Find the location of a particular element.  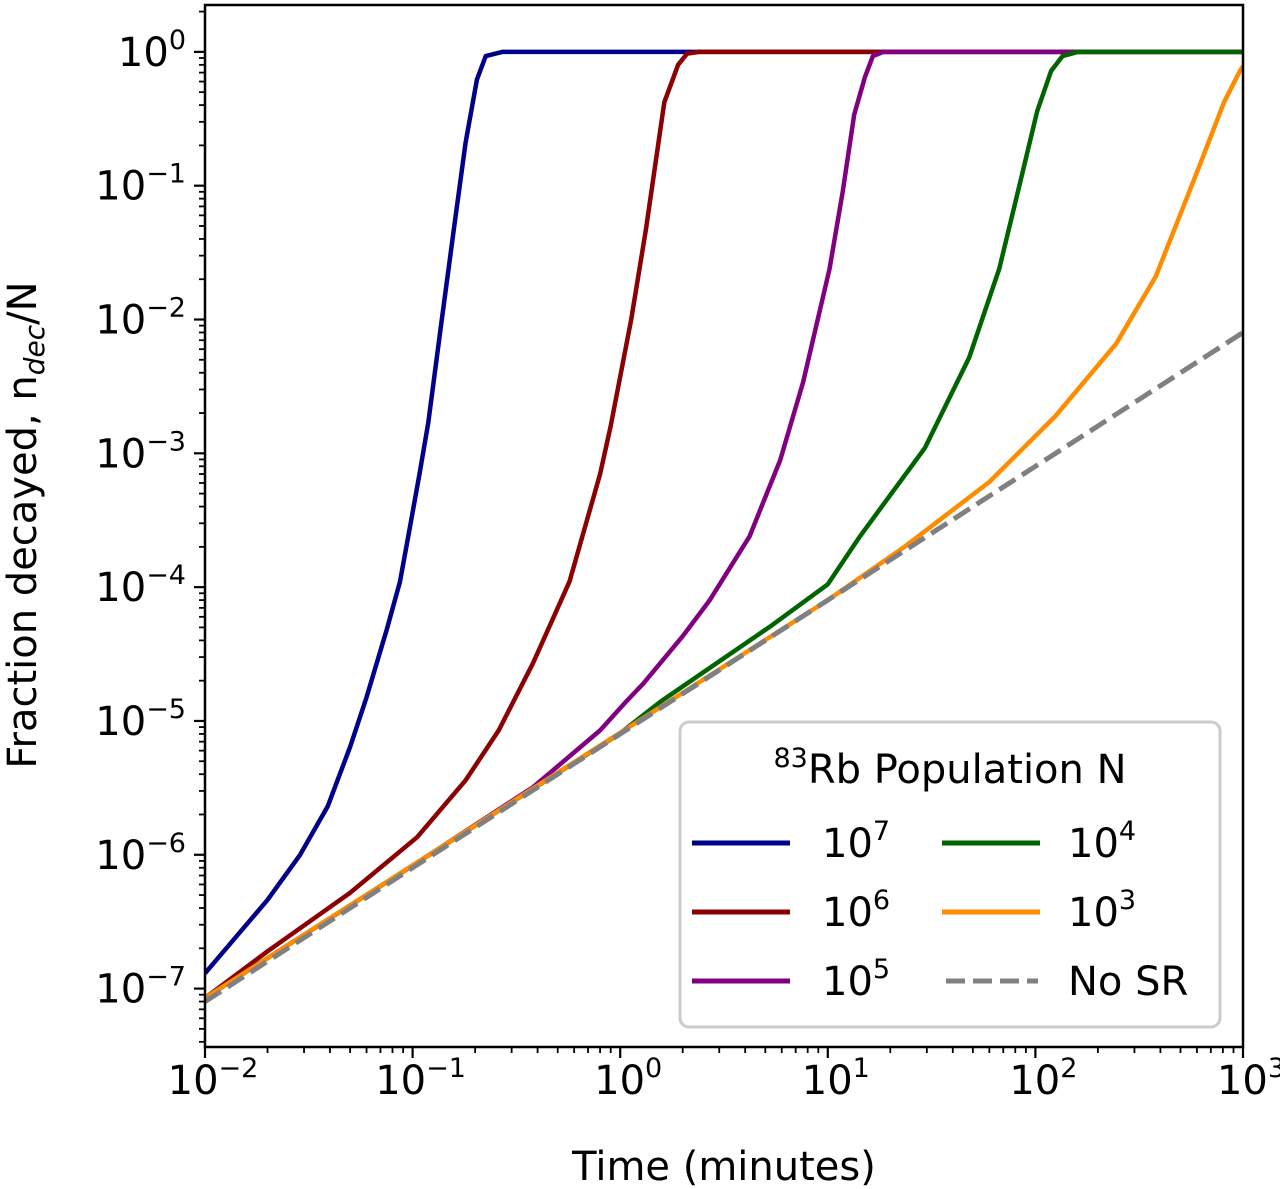

legend-label-exponent: 7 is located at coordinates (881, 831).